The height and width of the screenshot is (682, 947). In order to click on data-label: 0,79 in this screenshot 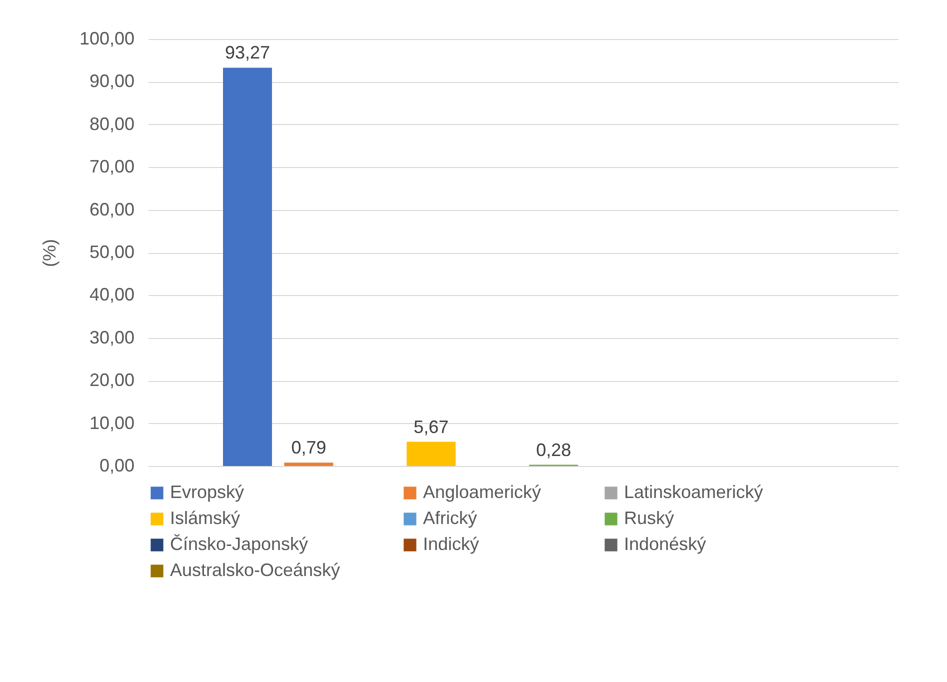, I will do `click(308, 448)`.